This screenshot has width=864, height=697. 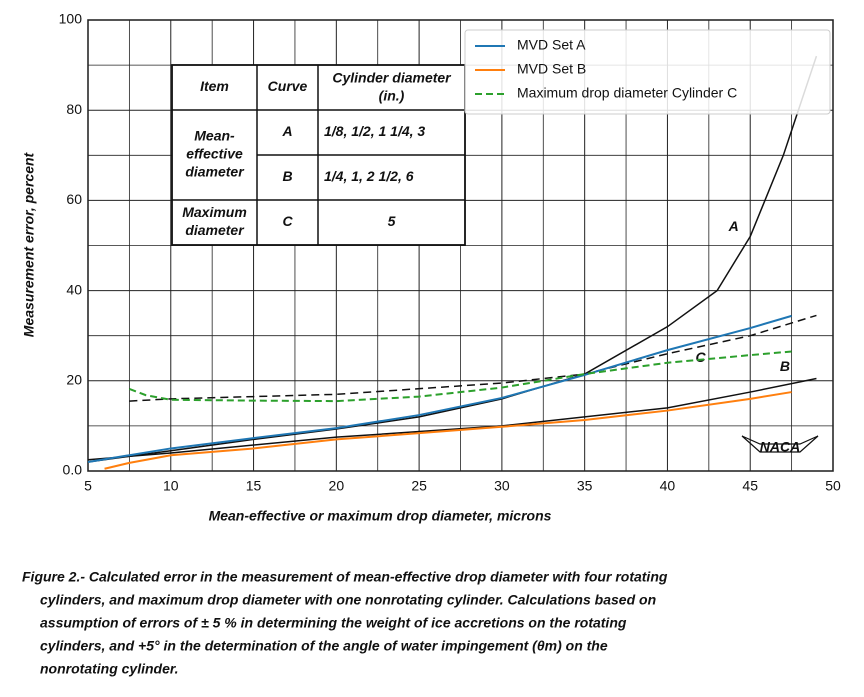 I want to click on logo-wings, so click(x=780, y=444).